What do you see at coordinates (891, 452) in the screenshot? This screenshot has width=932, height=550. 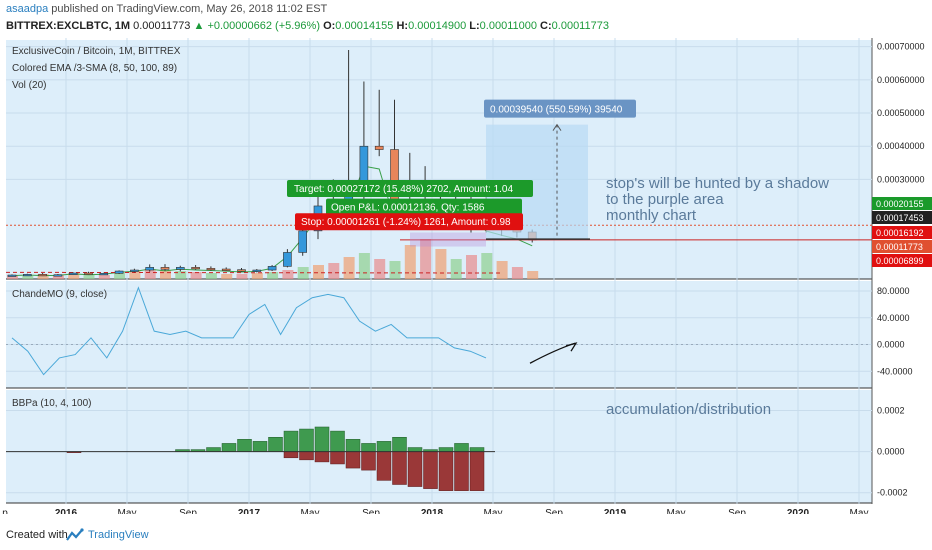 I see `bbp-y-tick-label: 0.0000` at bounding box center [891, 452].